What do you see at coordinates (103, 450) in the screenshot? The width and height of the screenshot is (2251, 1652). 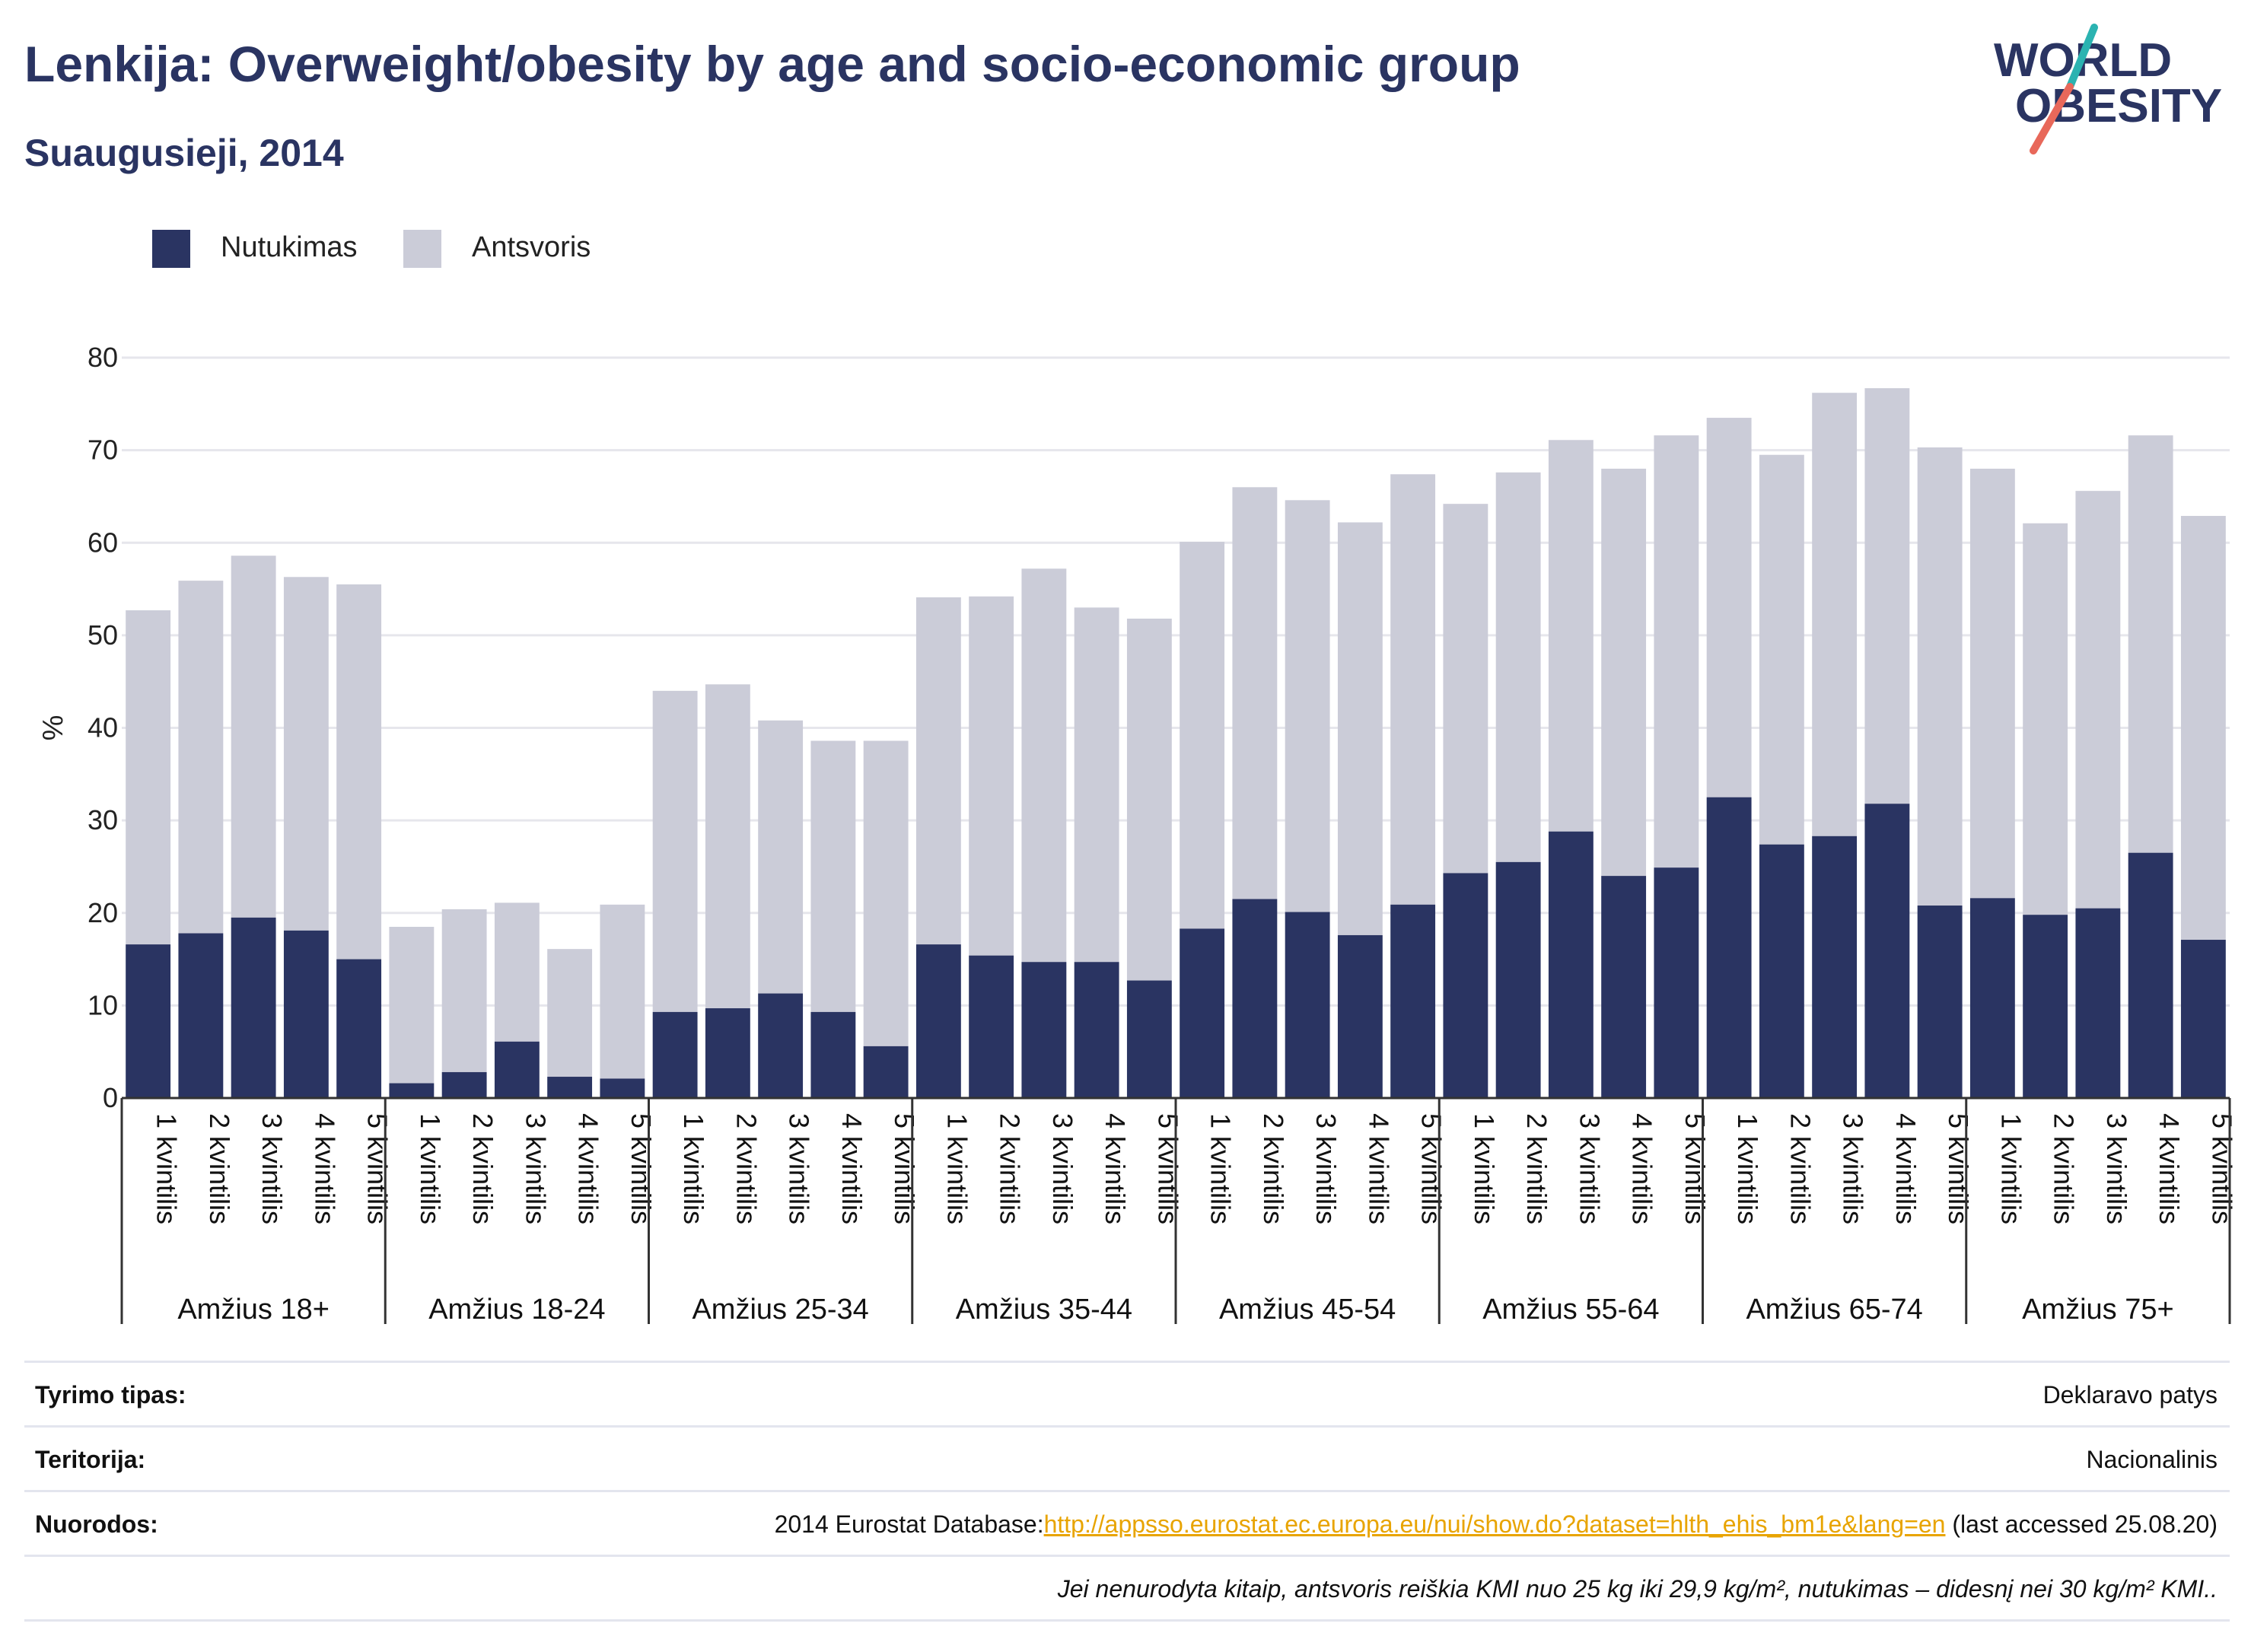 I see `y-tick-label: 70` at bounding box center [103, 450].